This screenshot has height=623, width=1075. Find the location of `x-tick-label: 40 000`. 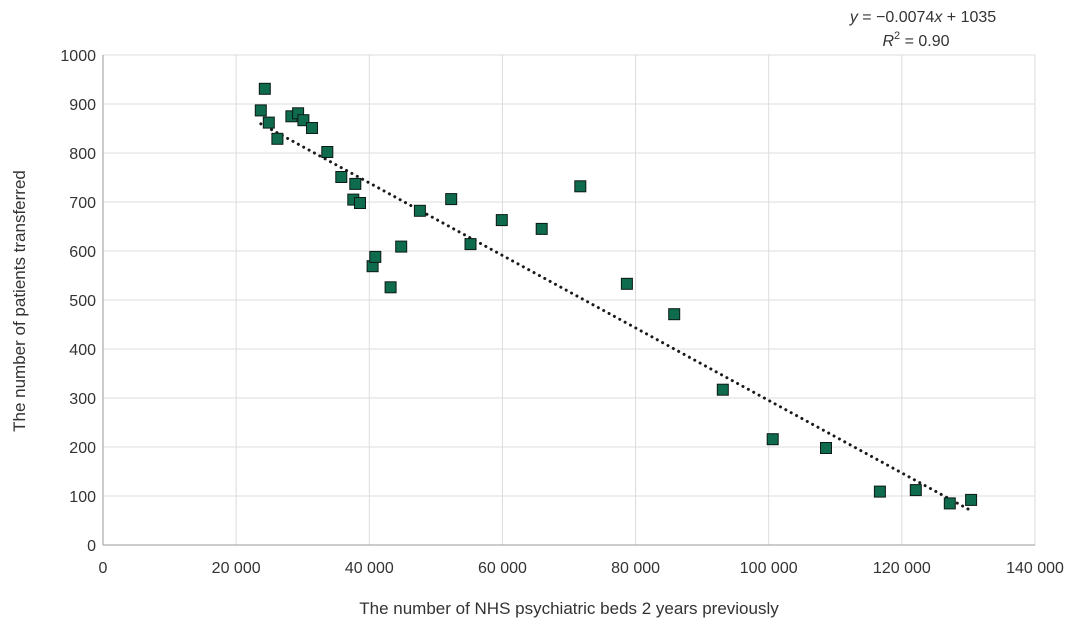

x-tick-label: 40 000 is located at coordinates (369, 568).